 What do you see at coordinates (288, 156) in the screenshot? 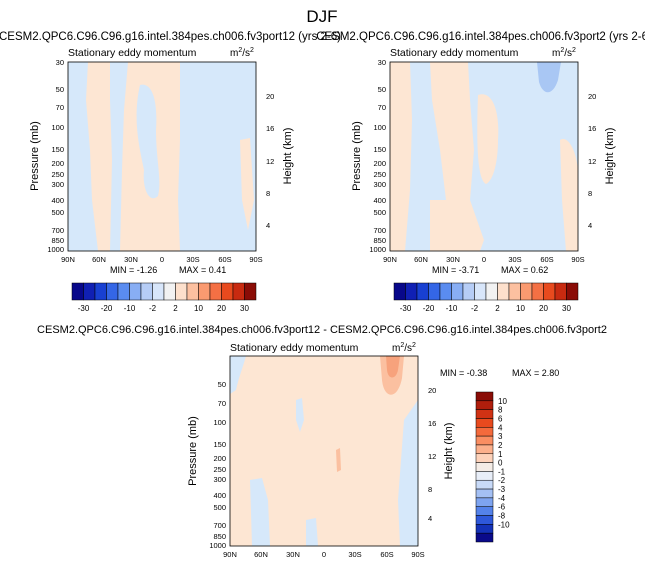
I see `panel-1-ylabel-right: Height (km)` at bounding box center [288, 156].